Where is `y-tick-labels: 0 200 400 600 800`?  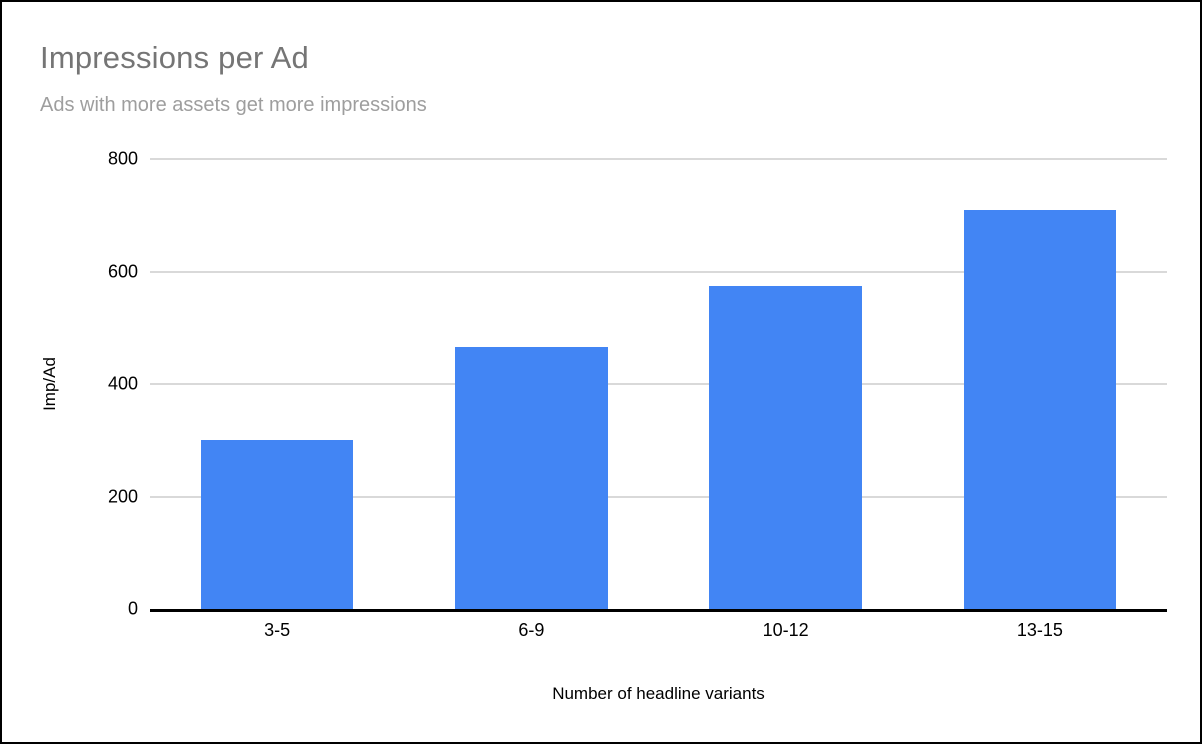
y-tick-labels: 0 200 400 600 800 is located at coordinates (112, 384).